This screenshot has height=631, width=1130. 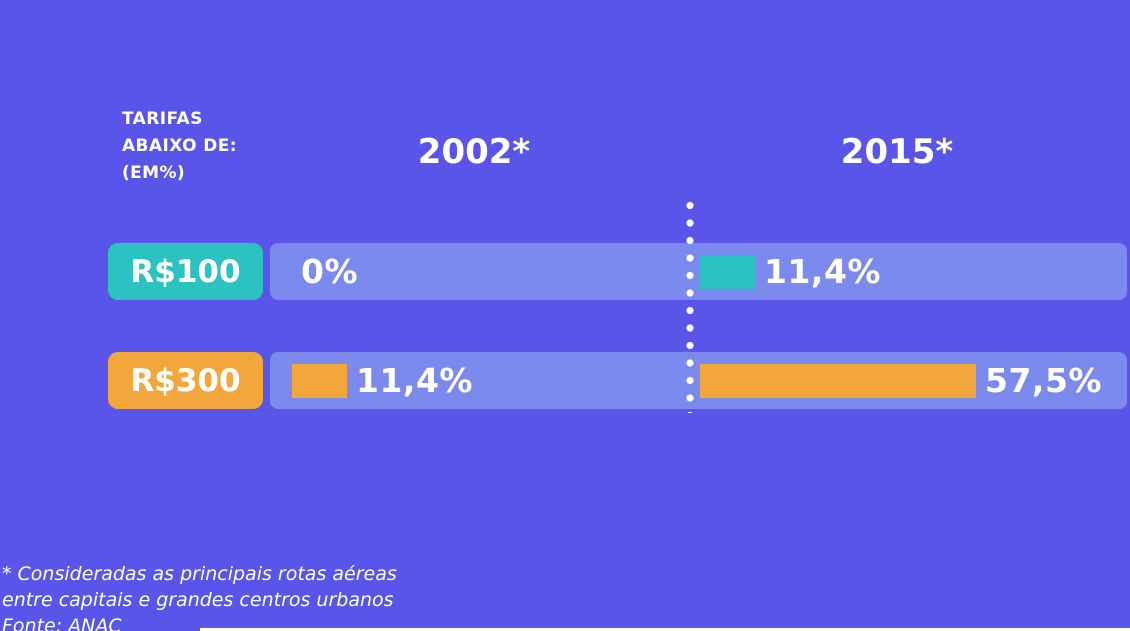 What do you see at coordinates (185, 380) in the screenshot?
I see `category-badge-r300: R$300` at bounding box center [185, 380].